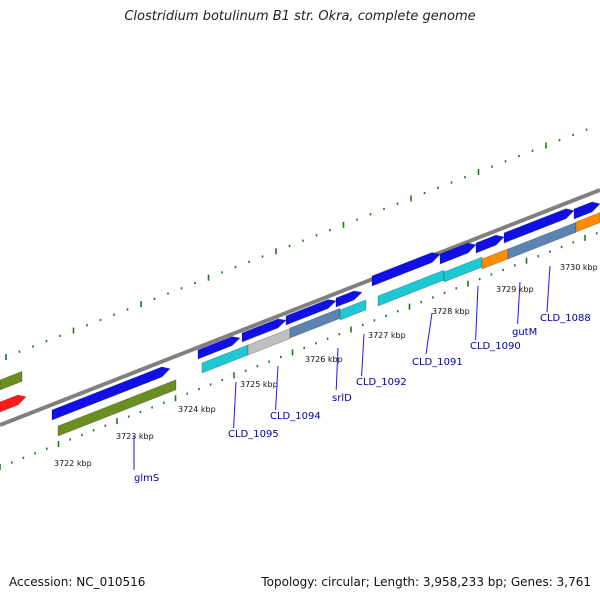 The width and height of the screenshot is (600, 600). Describe the element at coordinates (342, 398) in the screenshot. I see `gene-label: srlD` at that location.